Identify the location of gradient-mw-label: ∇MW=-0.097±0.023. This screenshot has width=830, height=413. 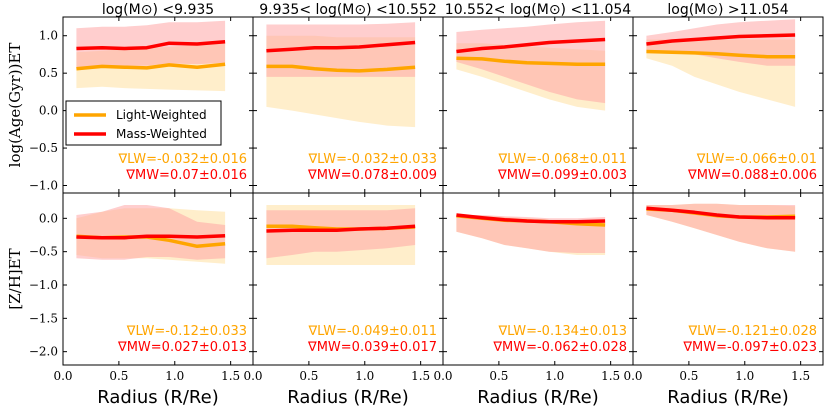
(749, 347).